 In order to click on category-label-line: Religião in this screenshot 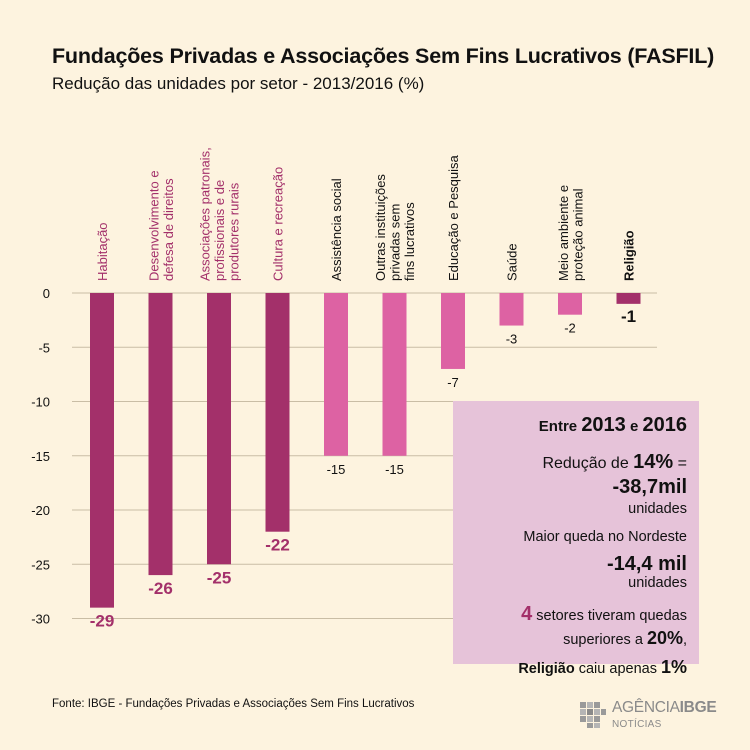, I will do `click(629, 255)`.